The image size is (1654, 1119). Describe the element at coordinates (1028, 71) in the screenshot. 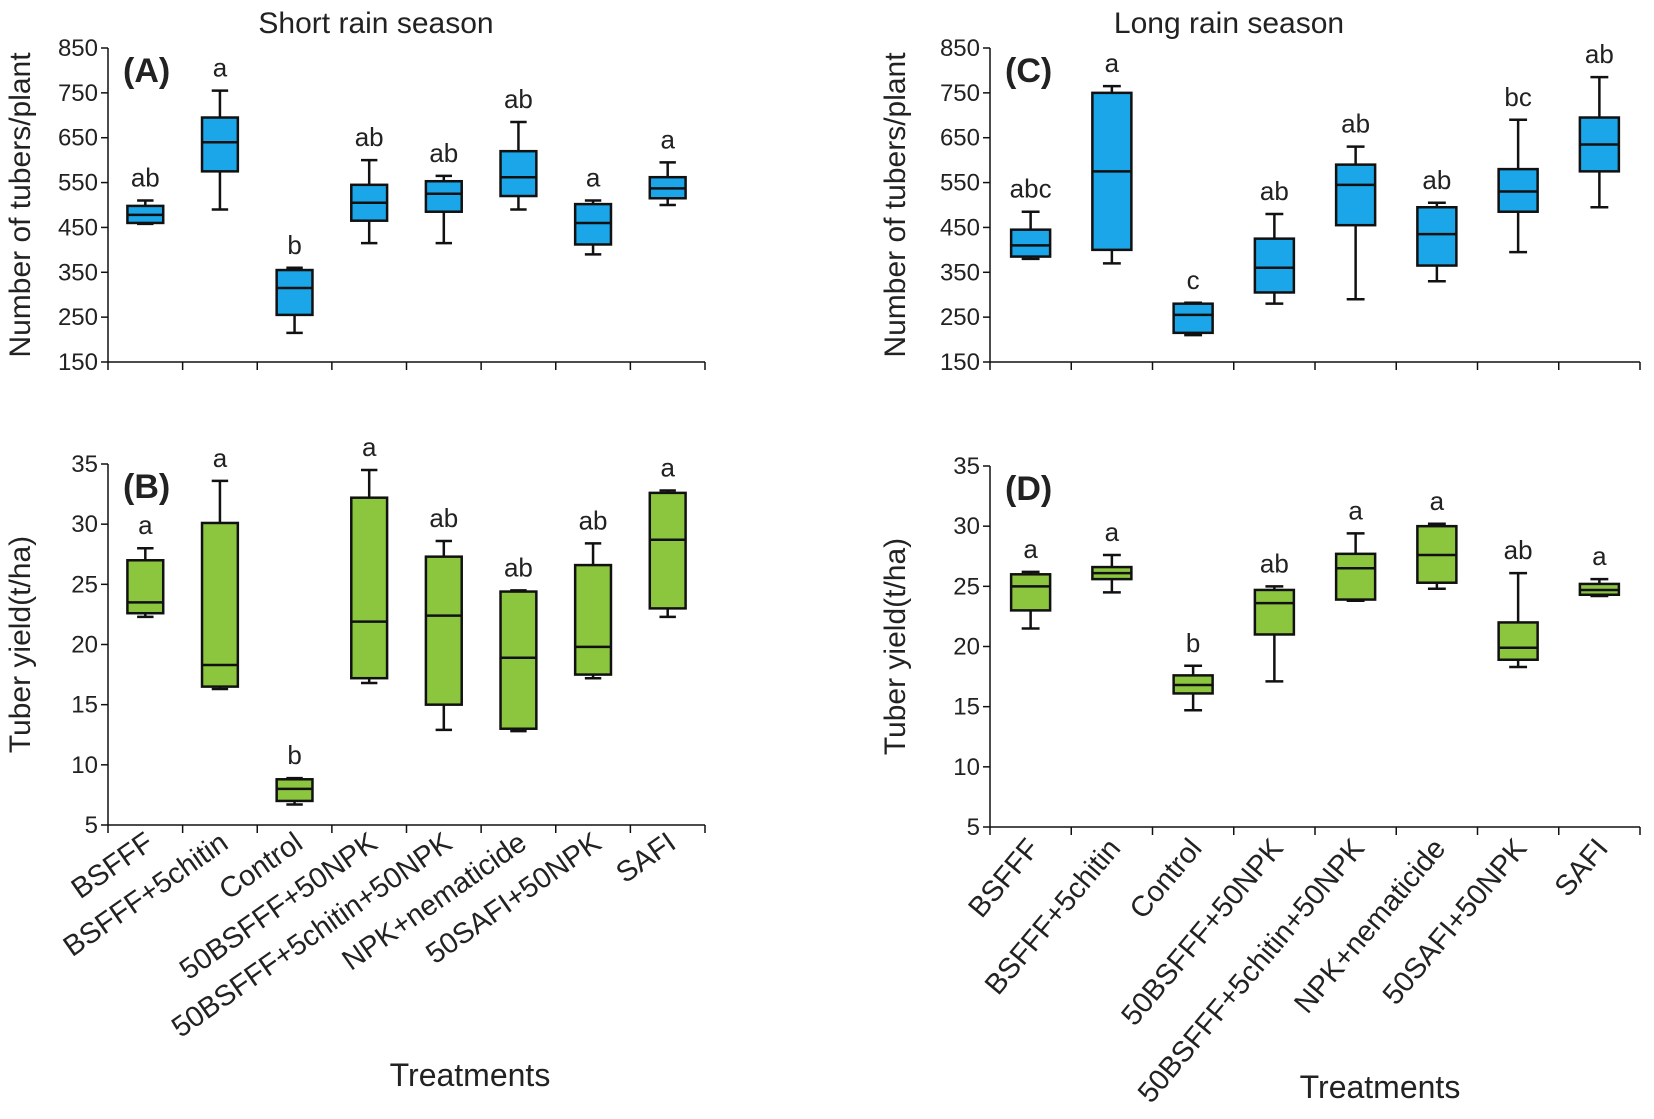

I see `panel-label: (C)` at that location.